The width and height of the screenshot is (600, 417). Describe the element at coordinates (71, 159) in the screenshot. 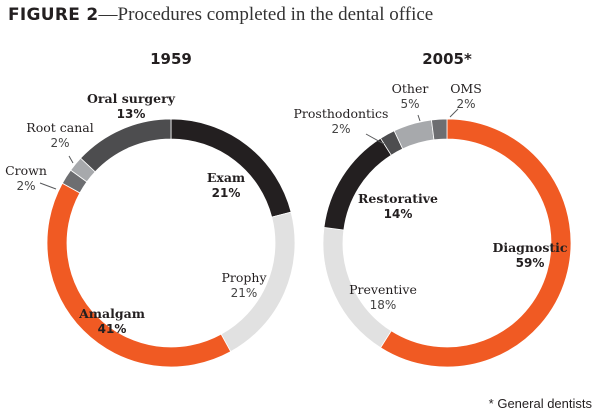

I see `leader-line-root-canal` at that location.